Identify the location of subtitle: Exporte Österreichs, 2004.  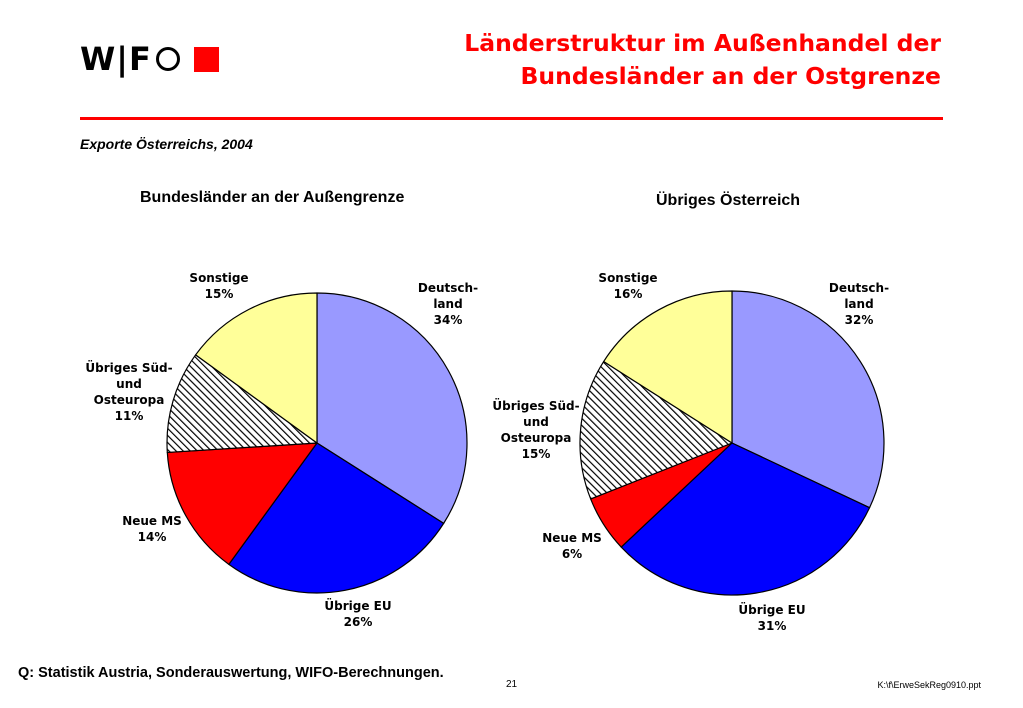
(166, 144).